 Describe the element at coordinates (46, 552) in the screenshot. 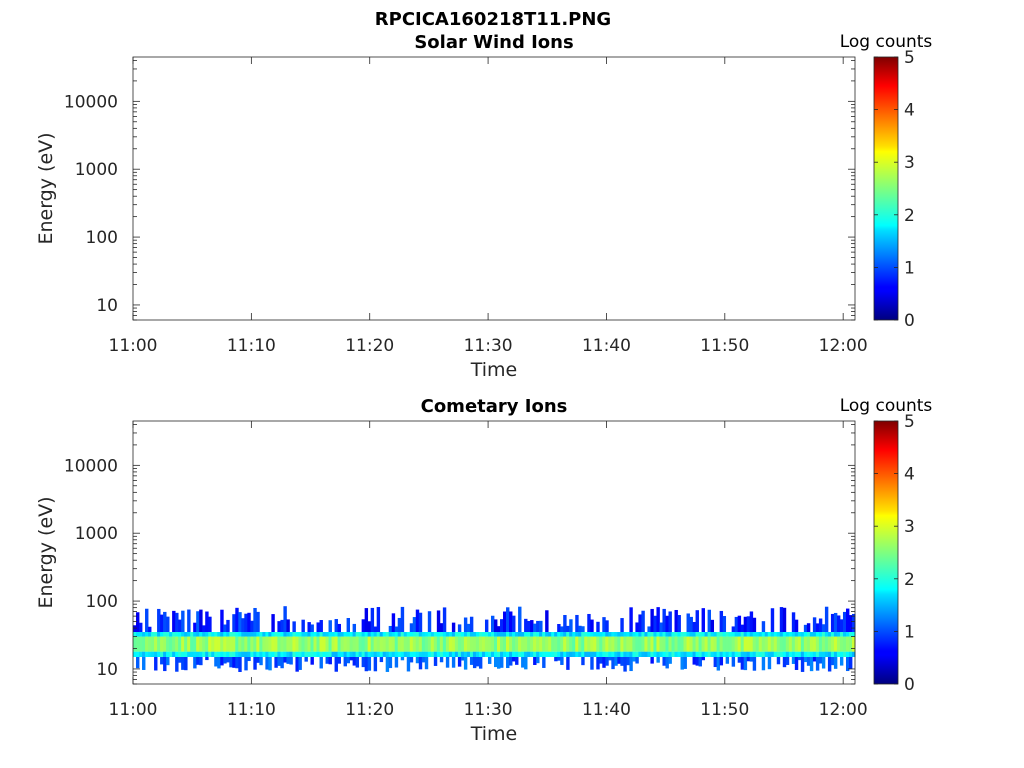

I see `y-axis-label: Energy (eV)` at that location.